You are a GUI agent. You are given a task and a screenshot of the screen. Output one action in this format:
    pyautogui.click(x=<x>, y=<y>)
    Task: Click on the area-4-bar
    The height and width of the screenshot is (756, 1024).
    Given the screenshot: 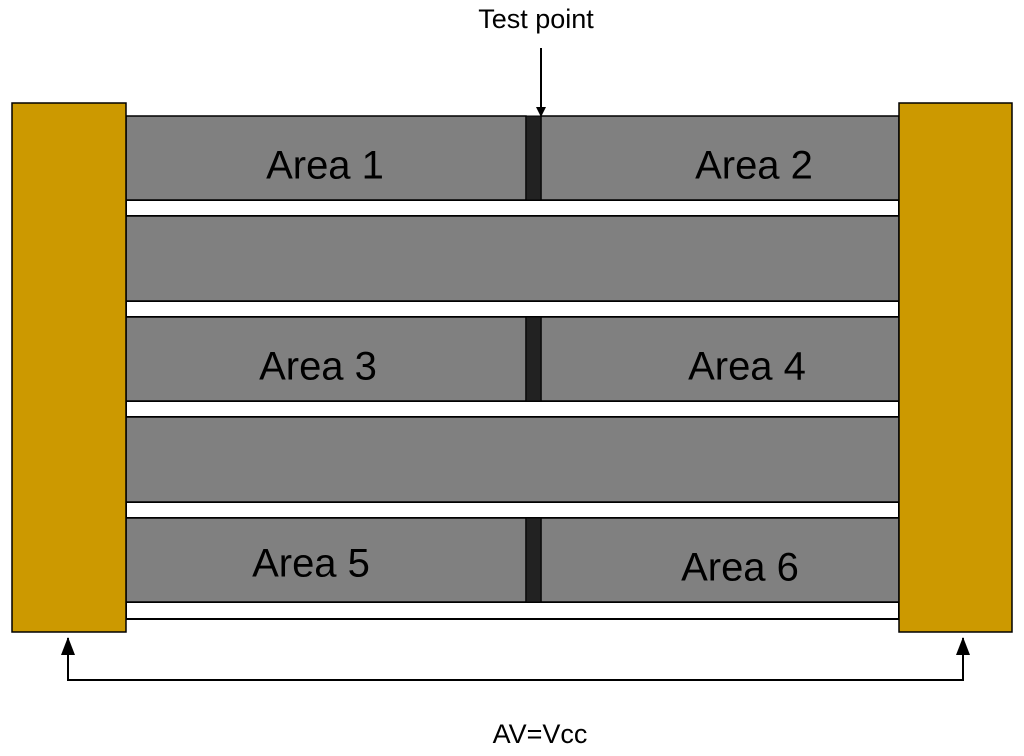 What is the action you would take?
    pyautogui.click(x=720, y=359)
    